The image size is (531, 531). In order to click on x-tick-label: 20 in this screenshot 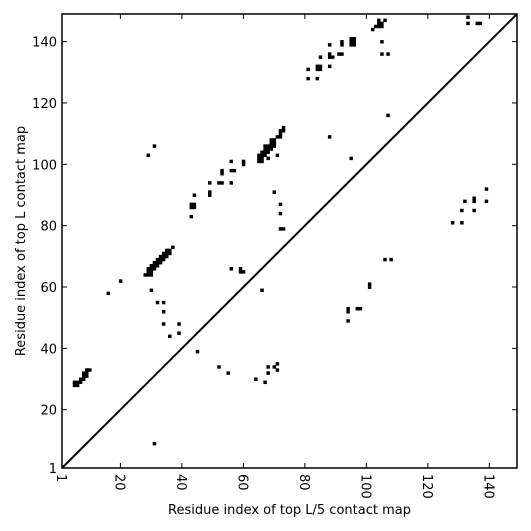, I will do `click(118, 482)`.